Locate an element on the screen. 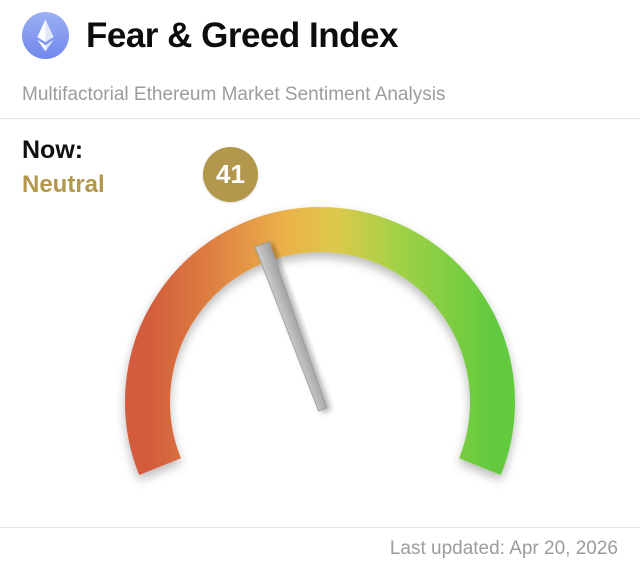 Image resolution: width=640 pixels, height=570 pixels. gauge-needle is located at coordinates (291, 326).